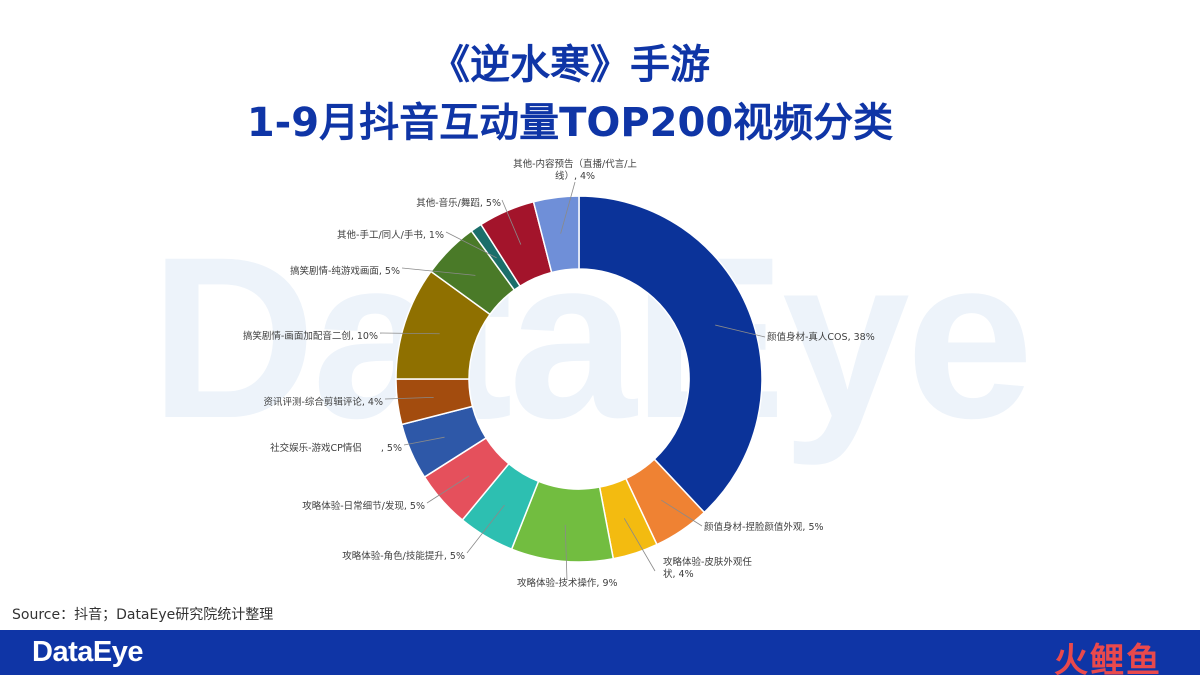  Describe the element at coordinates (143, 615) in the screenshot. I see `source-note: Source：抖音；DataEye研究院统计整理` at that location.